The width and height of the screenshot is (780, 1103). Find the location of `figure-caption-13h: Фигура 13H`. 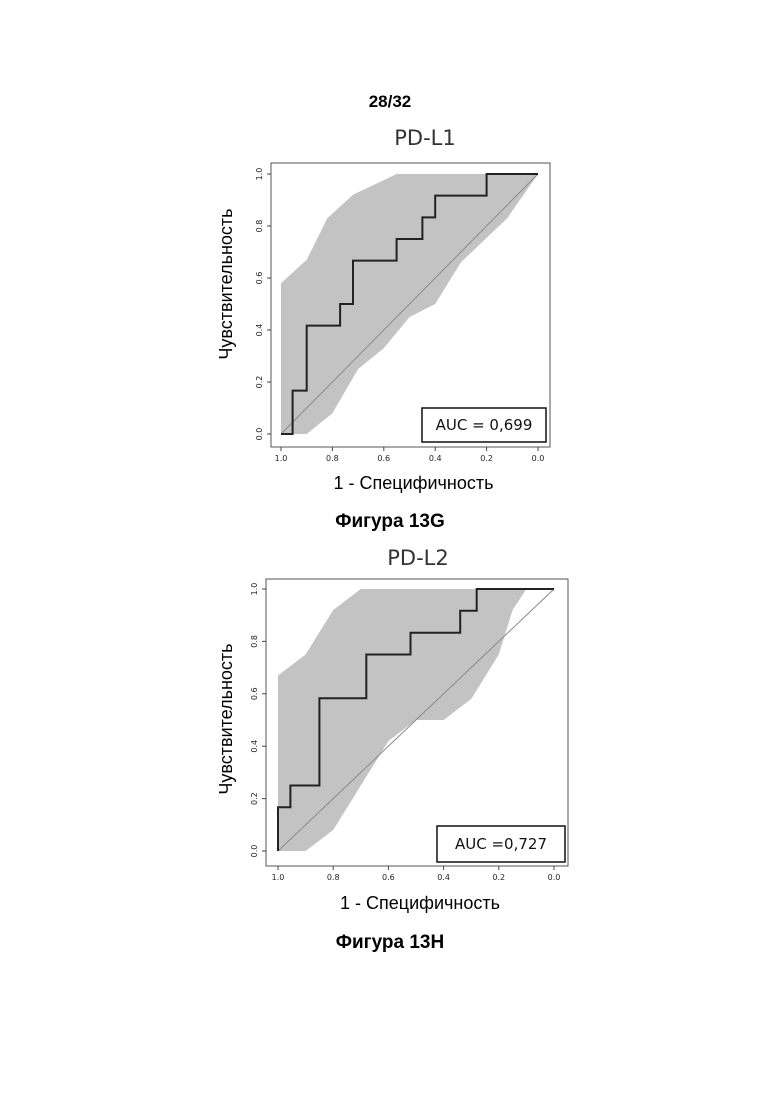

figure-caption-13h: Фигура 13H is located at coordinates (390, 943).